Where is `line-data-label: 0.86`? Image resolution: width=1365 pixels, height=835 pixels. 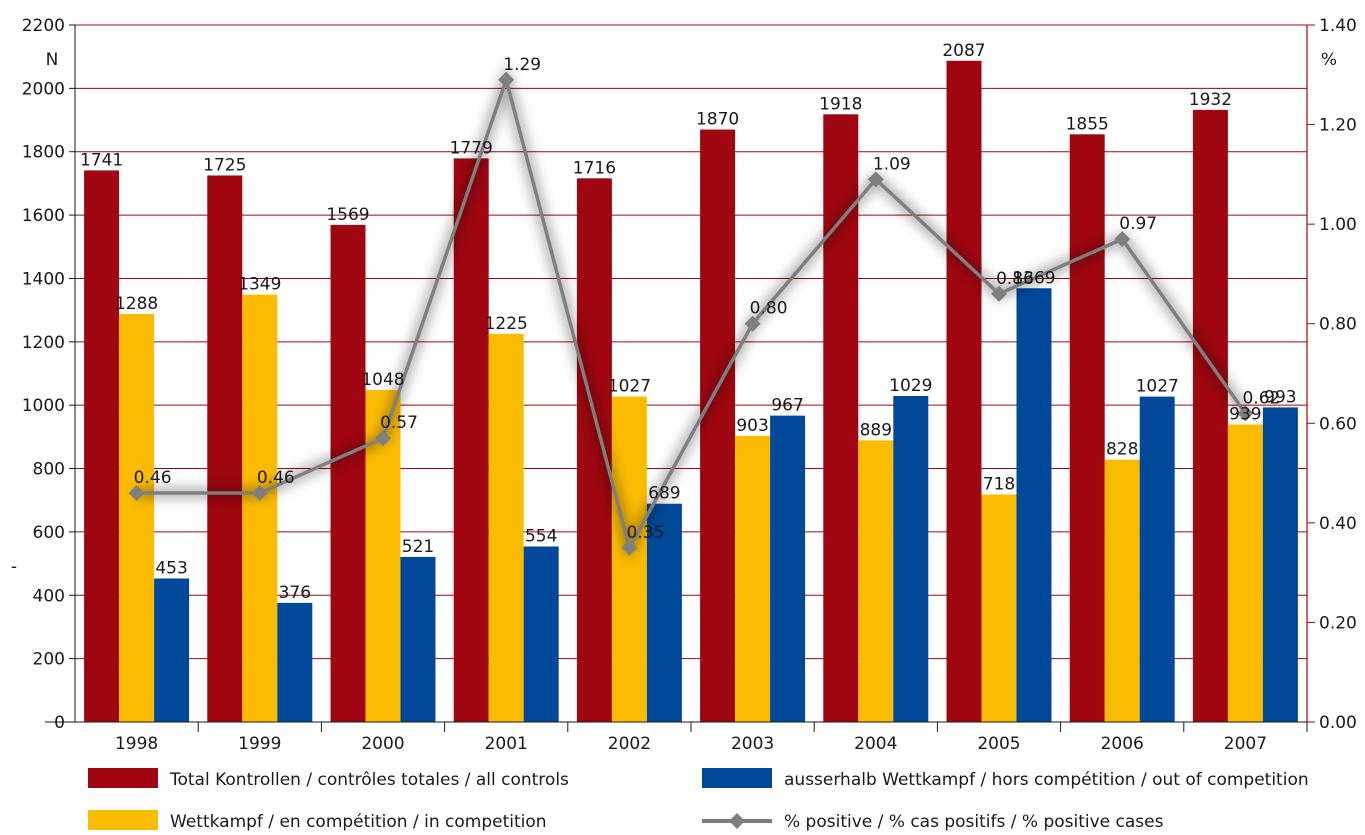
line-data-label: 0.86 is located at coordinates (1015, 279).